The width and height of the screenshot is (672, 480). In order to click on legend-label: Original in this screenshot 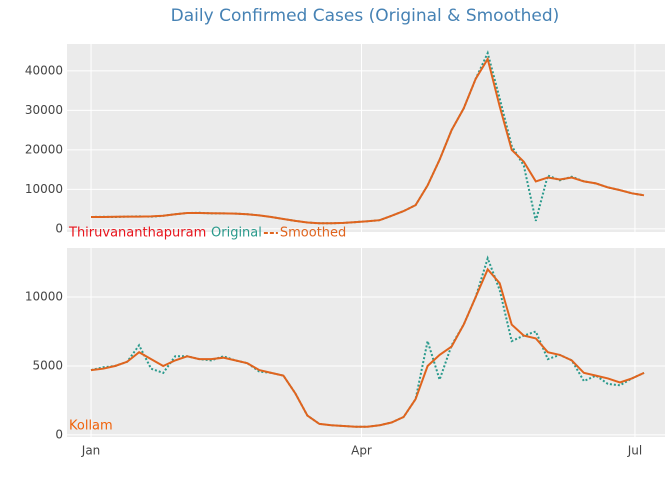, I will do `click(236, 233)`.